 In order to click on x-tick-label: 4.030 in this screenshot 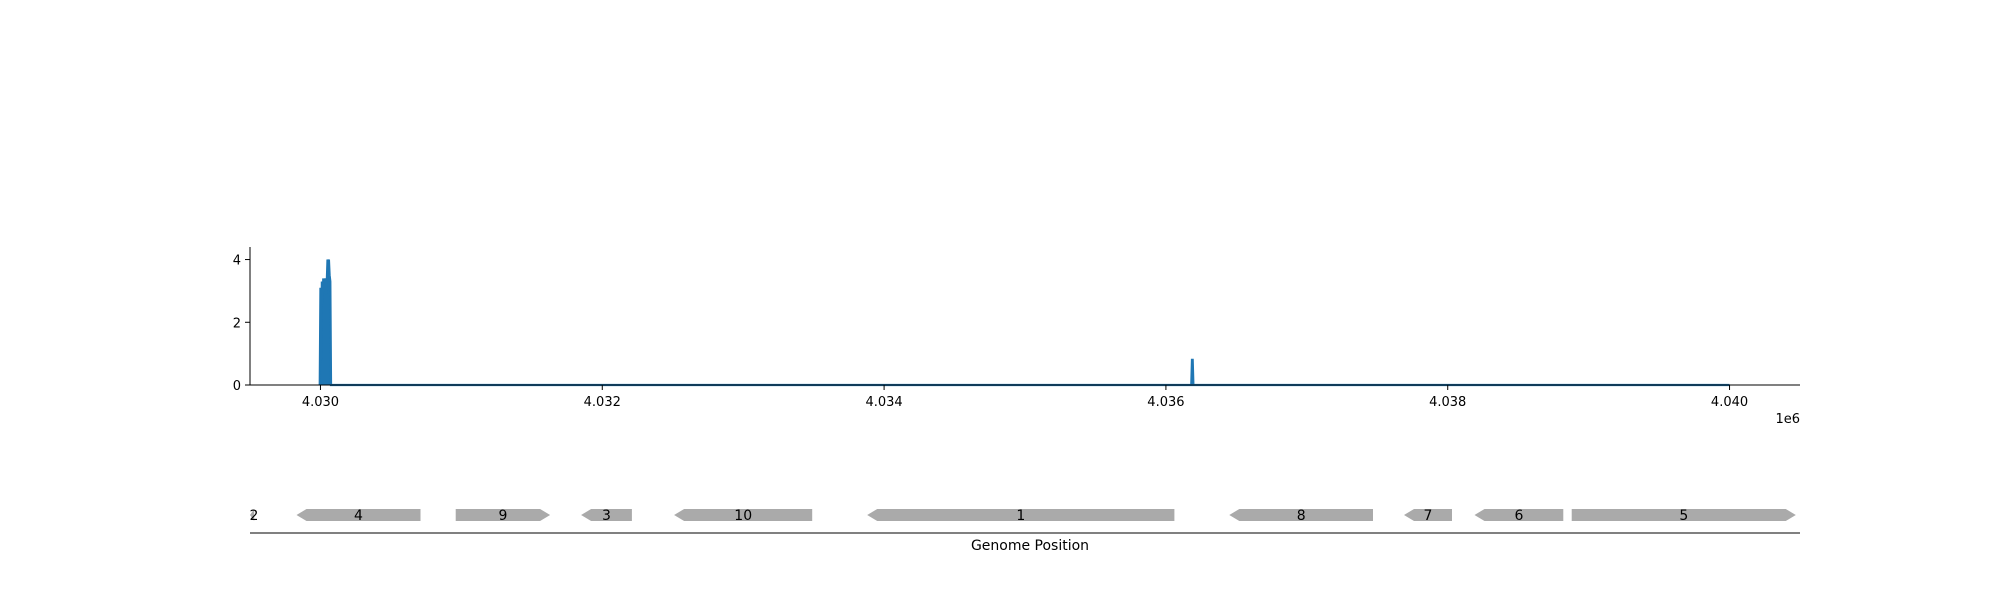, I will do `click(320, 402)`.